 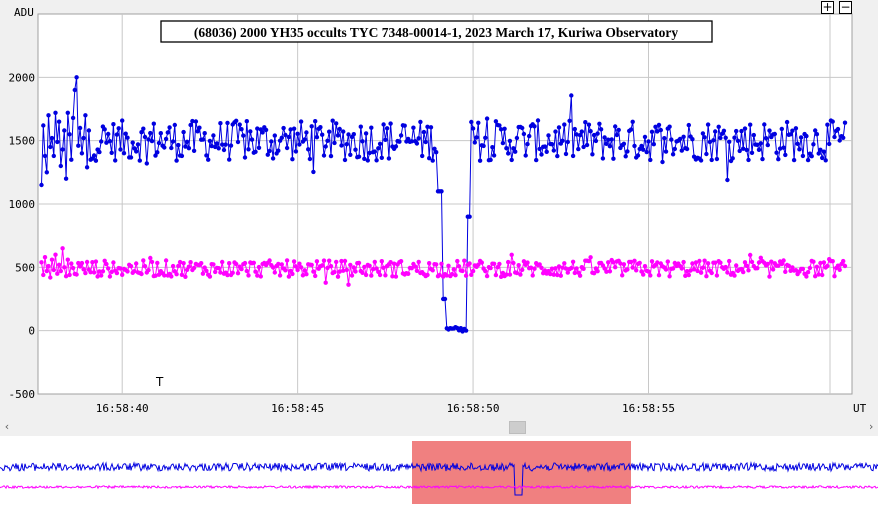 What do you see at coordinates (7, 426) in the screenshot?
I see `scroll-left-arrow-icon: ‹` at bounding box center [7, 426].